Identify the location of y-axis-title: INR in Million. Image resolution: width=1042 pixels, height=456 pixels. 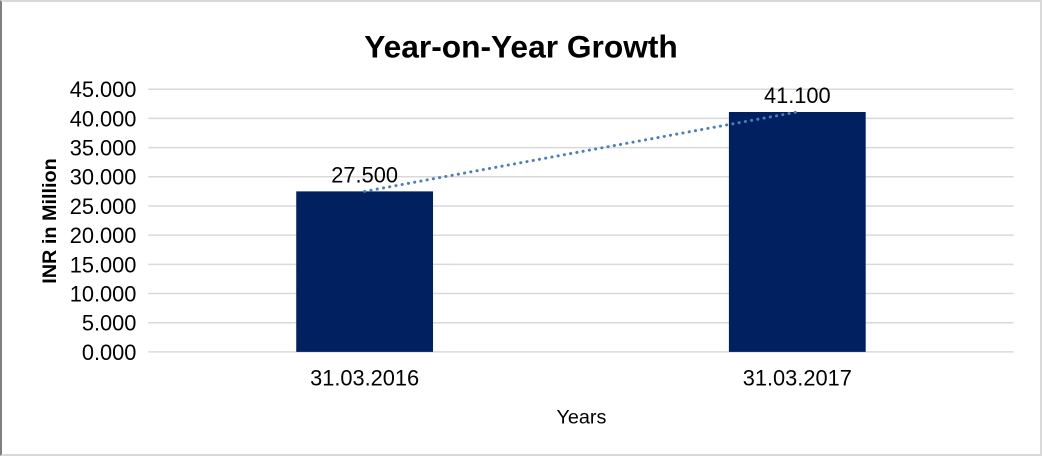
(50, 220).